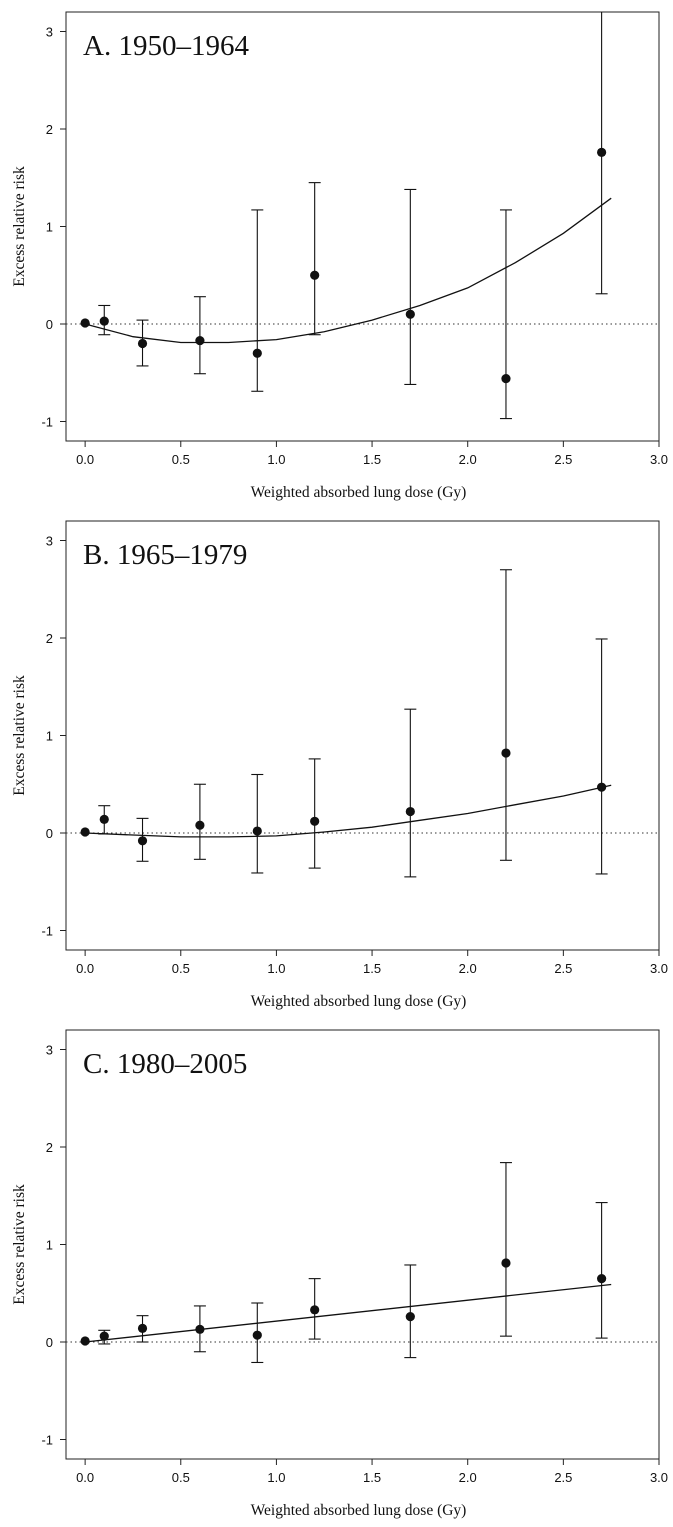 This screenshot has height=1527, width=673. Describe the element at coordinates (165, 555) in the screenshot. I see `panel-title: B. 1965–1979` at that location.